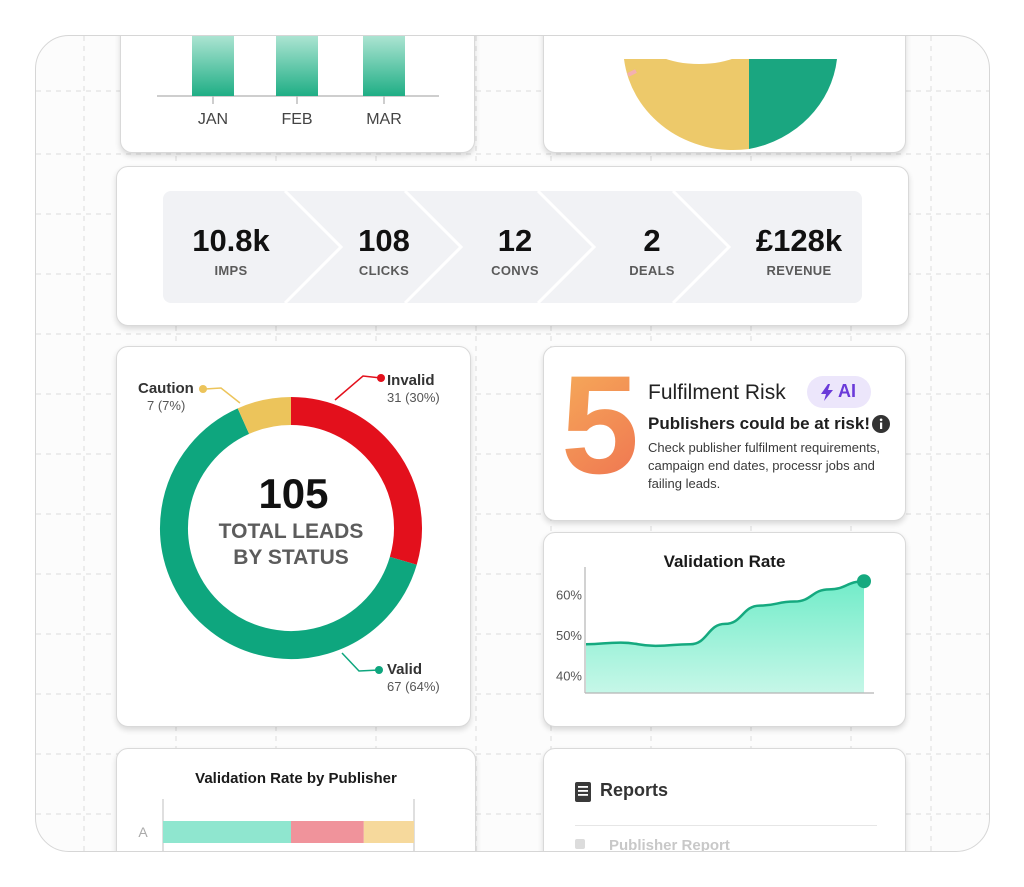 Image resolution: width=1024 pixels, height=887 pixels. I want to click on valid-connector, so click(360, 662).